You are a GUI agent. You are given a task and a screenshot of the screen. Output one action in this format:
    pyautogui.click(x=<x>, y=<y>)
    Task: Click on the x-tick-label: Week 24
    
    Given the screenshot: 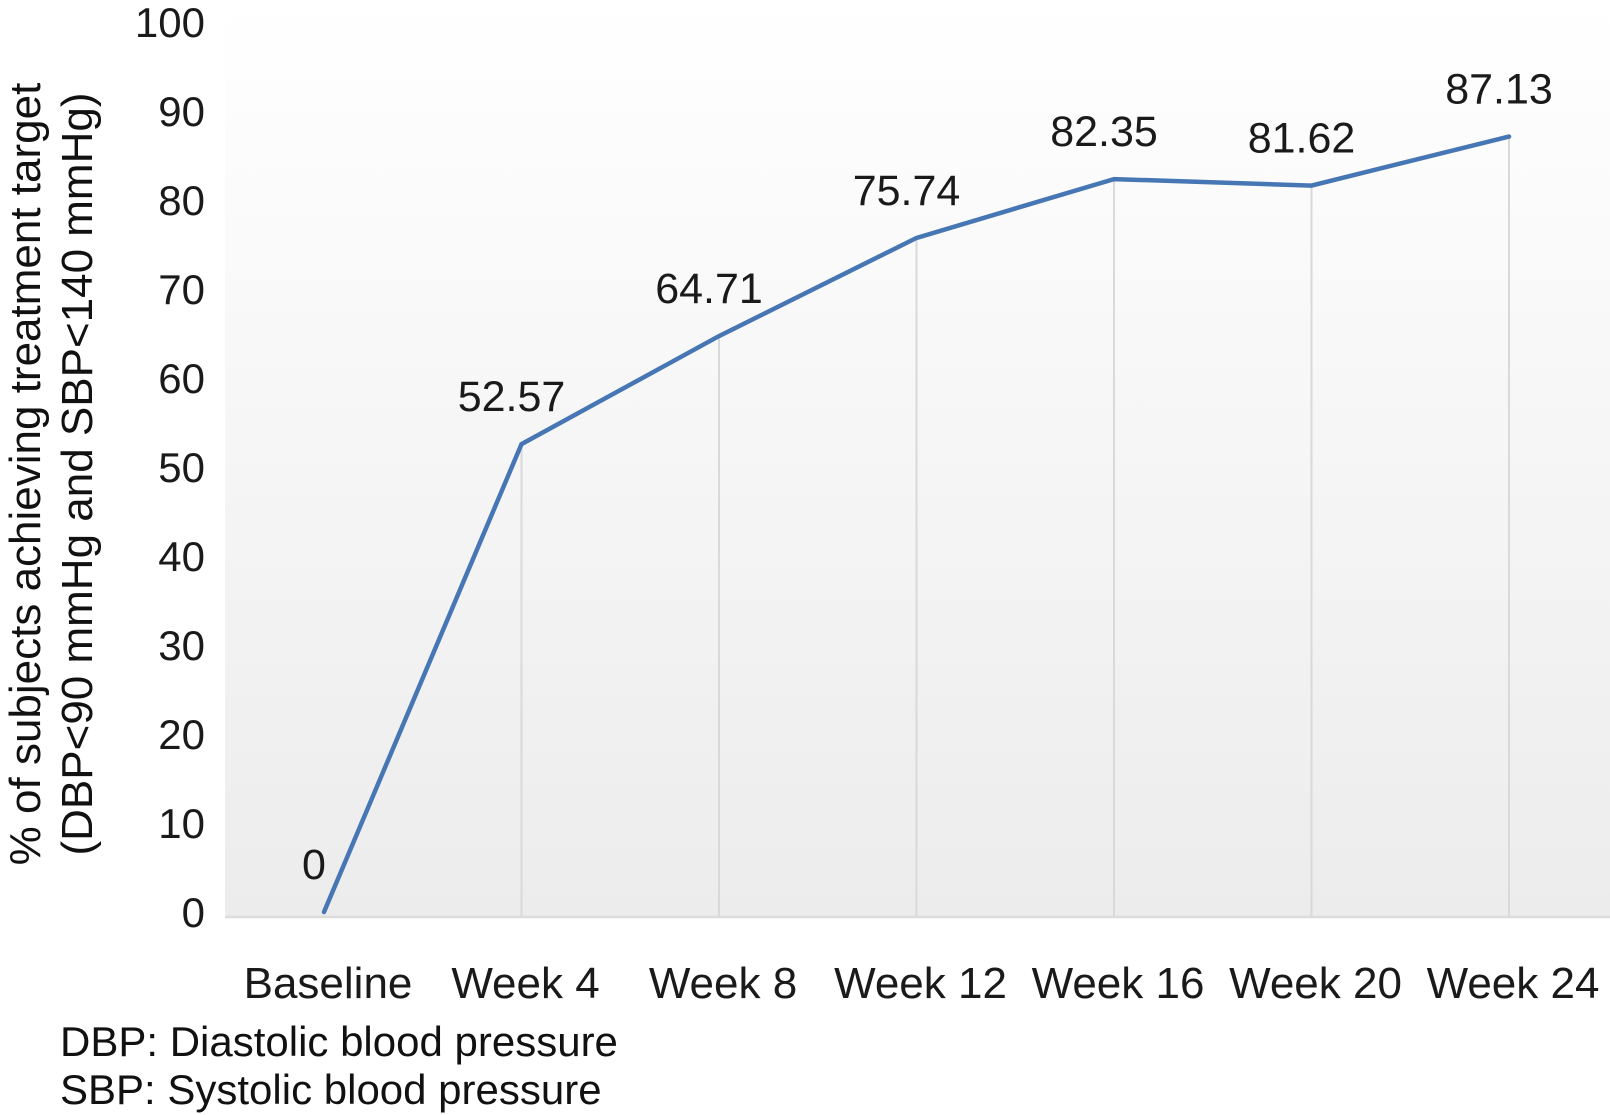 What is the action you would take?
    pyautogui.click(x=1513, y=983)
    